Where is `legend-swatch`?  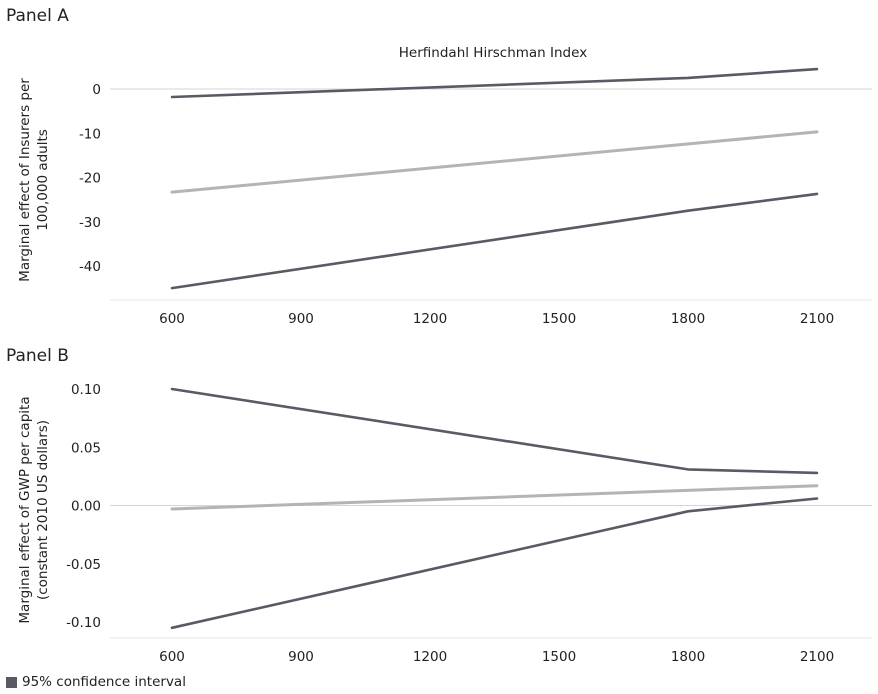 legend-swatch is located at coordinates (11, 682).